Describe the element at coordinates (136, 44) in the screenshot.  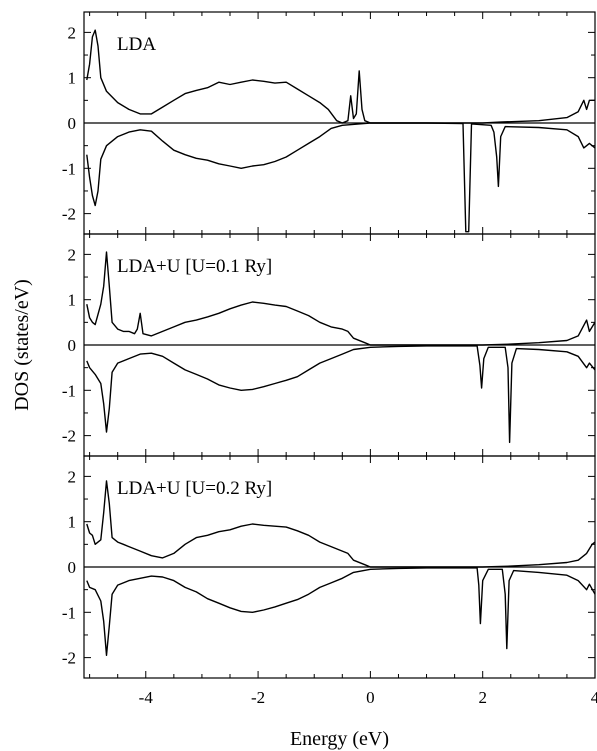
I see `panel-label: LDA` at that location.